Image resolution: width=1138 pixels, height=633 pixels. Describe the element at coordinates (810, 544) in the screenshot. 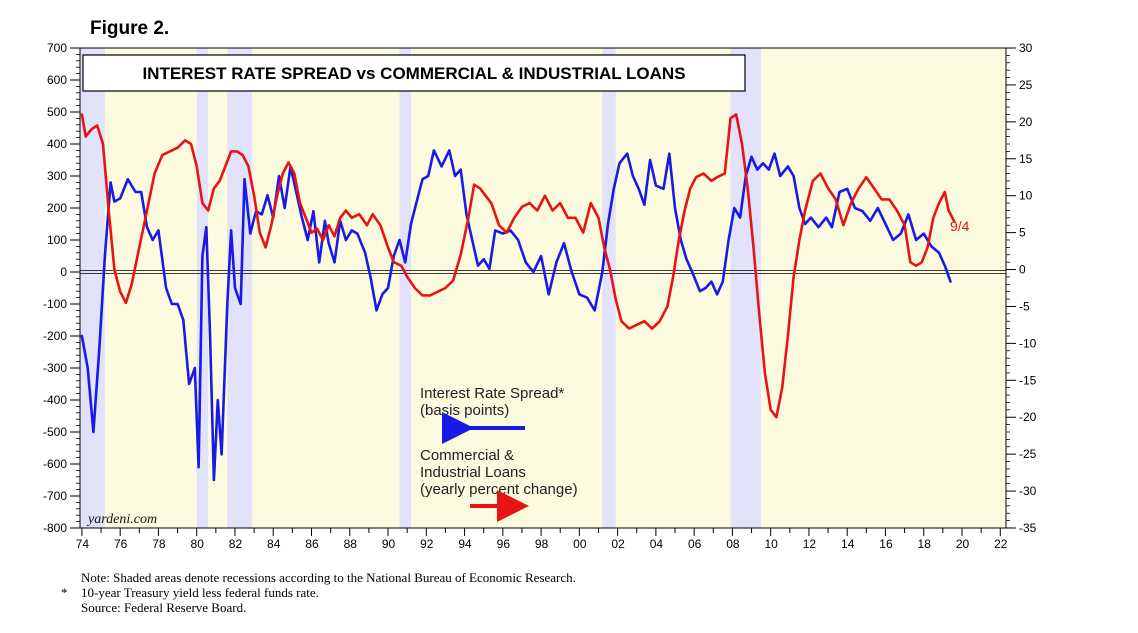

I see `x-tick-label: 12` at that location.